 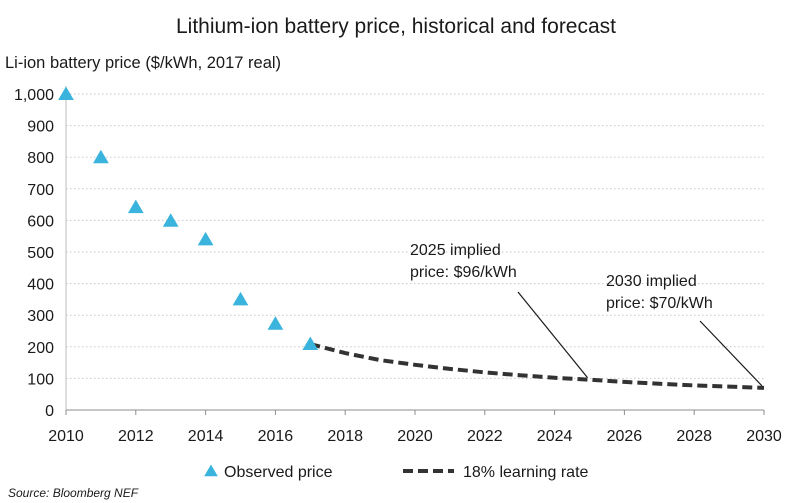 What do you see at coordinates (310, 343) in the screenshot?
I see `observed-point-2017` at bounding box center [310, 343].